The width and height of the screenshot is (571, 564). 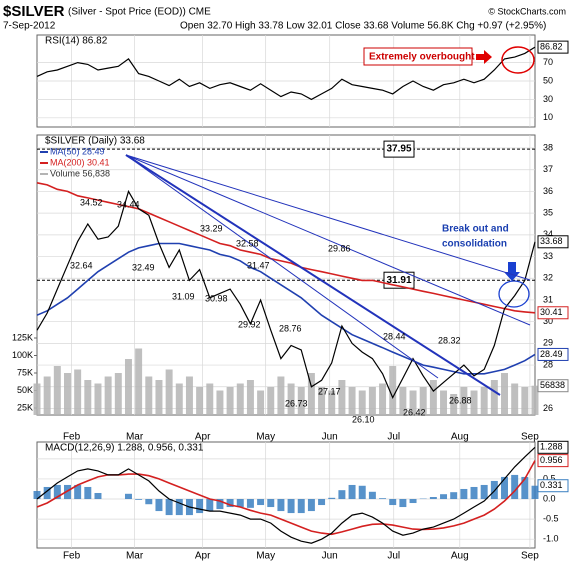 I want to click on highlight-circle, so click(x=514, y=294).